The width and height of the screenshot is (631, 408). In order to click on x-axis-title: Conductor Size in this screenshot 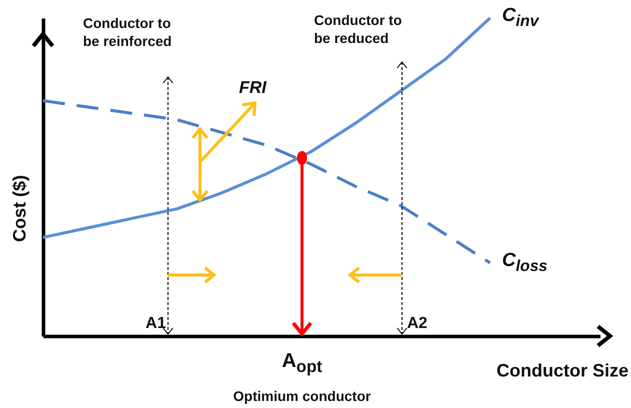, I will do `click(562, 370)`.